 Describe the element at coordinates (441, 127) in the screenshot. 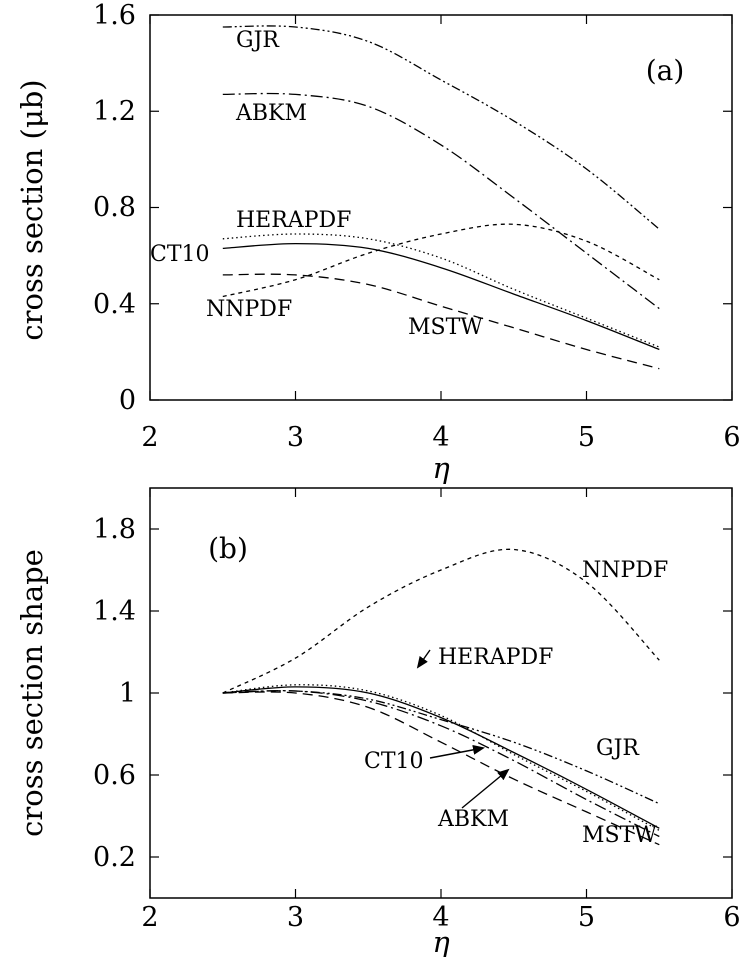

I see `series-line-a-gjr` at that location.